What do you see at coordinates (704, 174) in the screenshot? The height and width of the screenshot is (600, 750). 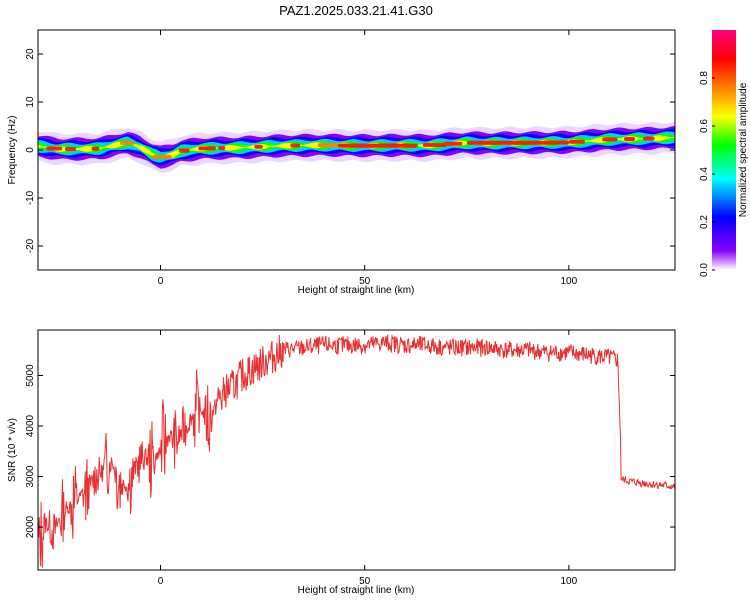 I see `colorbar-tick-label: 0.4` at bounding box center [704, 174].